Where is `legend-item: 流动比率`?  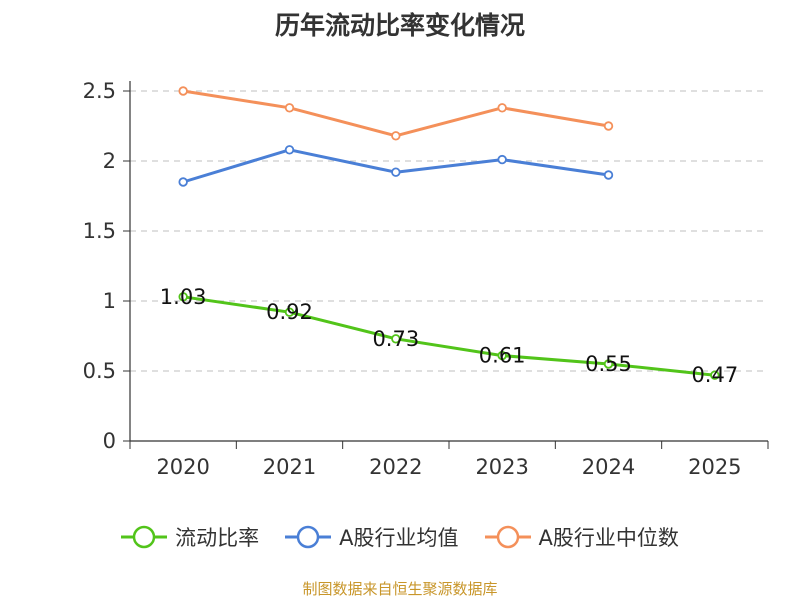 legend-item: 流动比率 is located at coordinates (190, 537).